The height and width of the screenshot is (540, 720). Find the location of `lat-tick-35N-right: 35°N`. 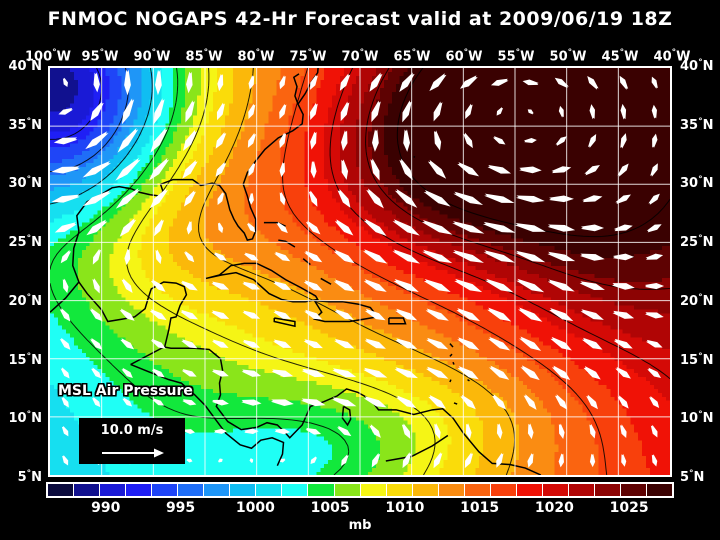

lat-tick-35N-right: 35°N is located at coordinates (697, 124).